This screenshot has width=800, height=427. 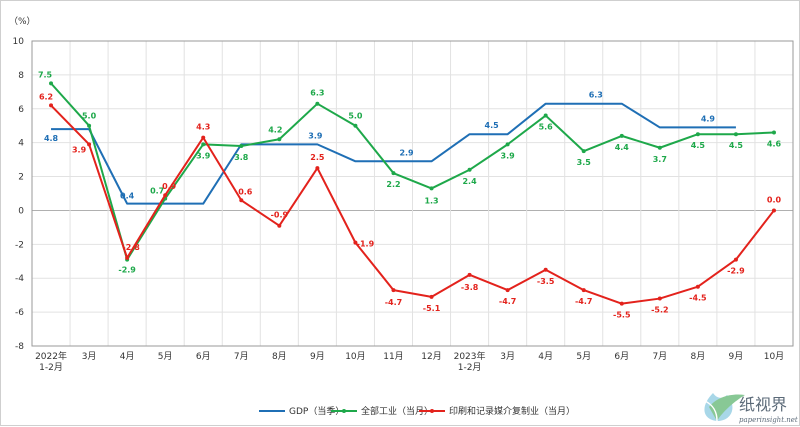 I want to click on data-label: 4.5, so click(x=736, y=145).